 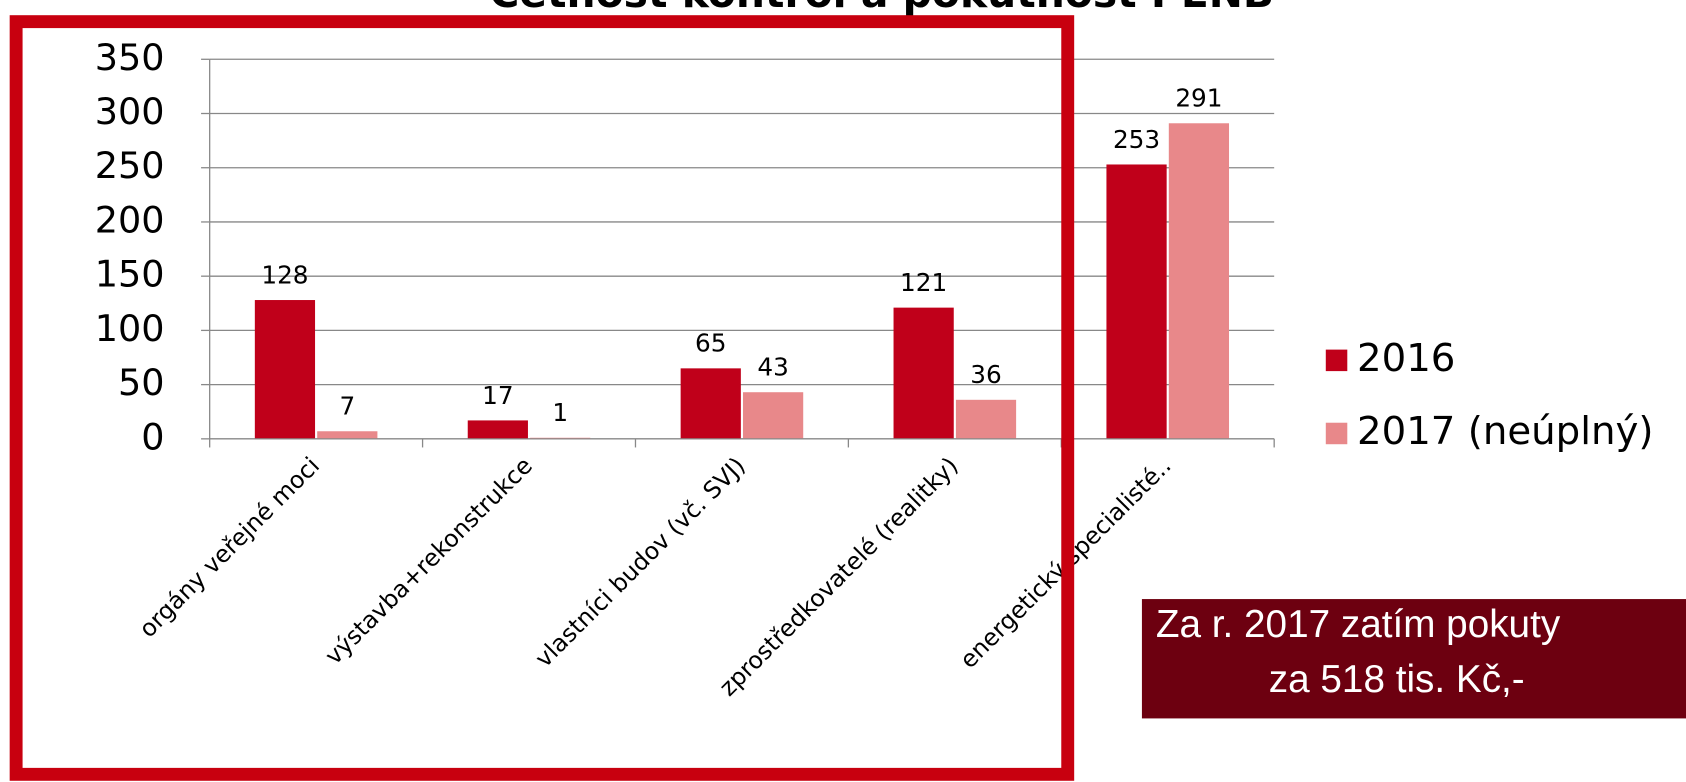 I want to click on data-label: 43, so click(x=772, y=367).